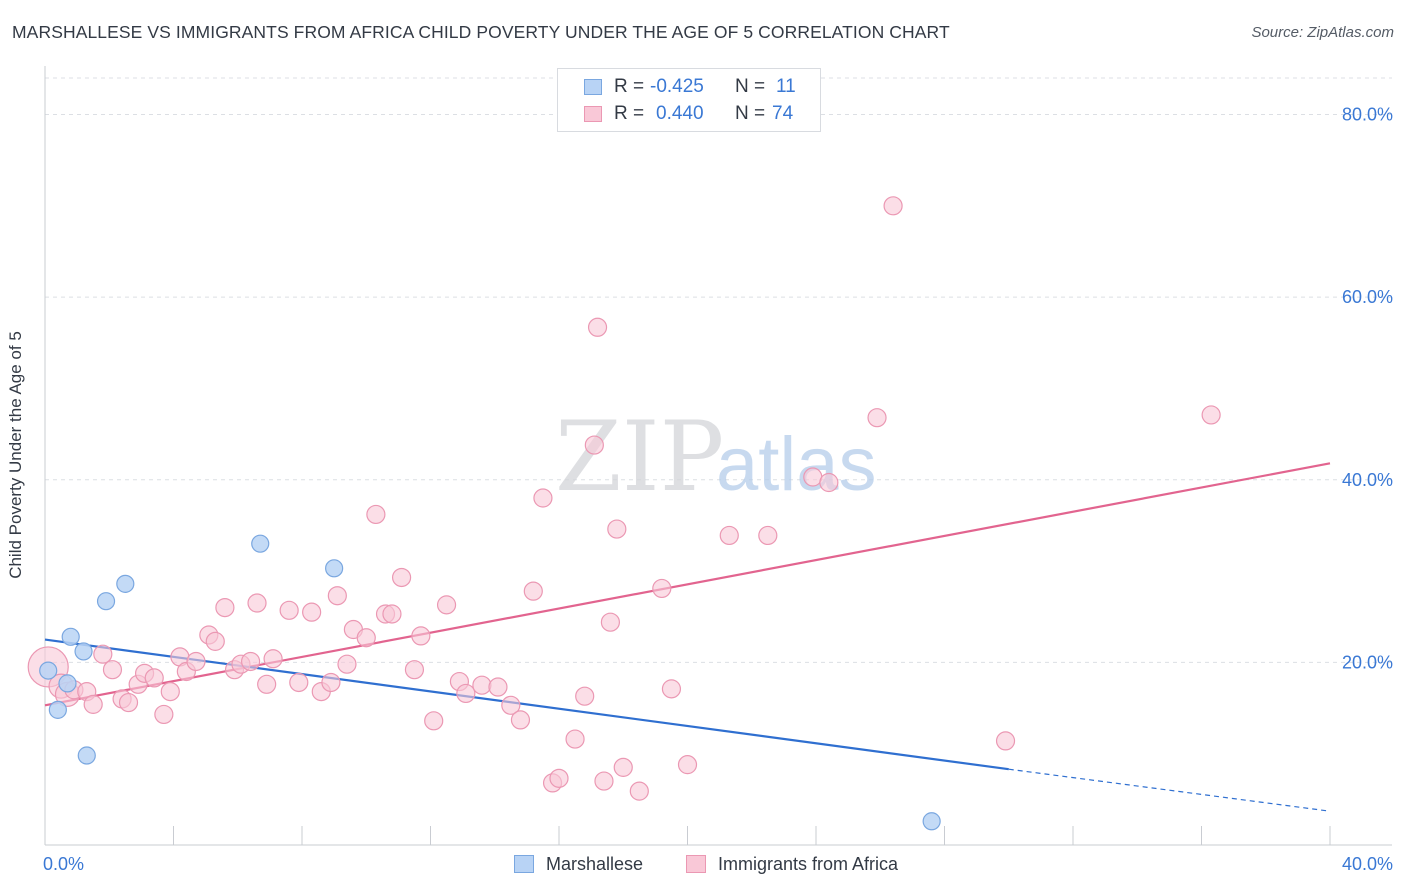 Image resolution: width=1406 pixels, height=892 pixels. Describe the element at coordinates (524, 864) in the screenshot. I see `legend-swatch-marshallese` at that location.